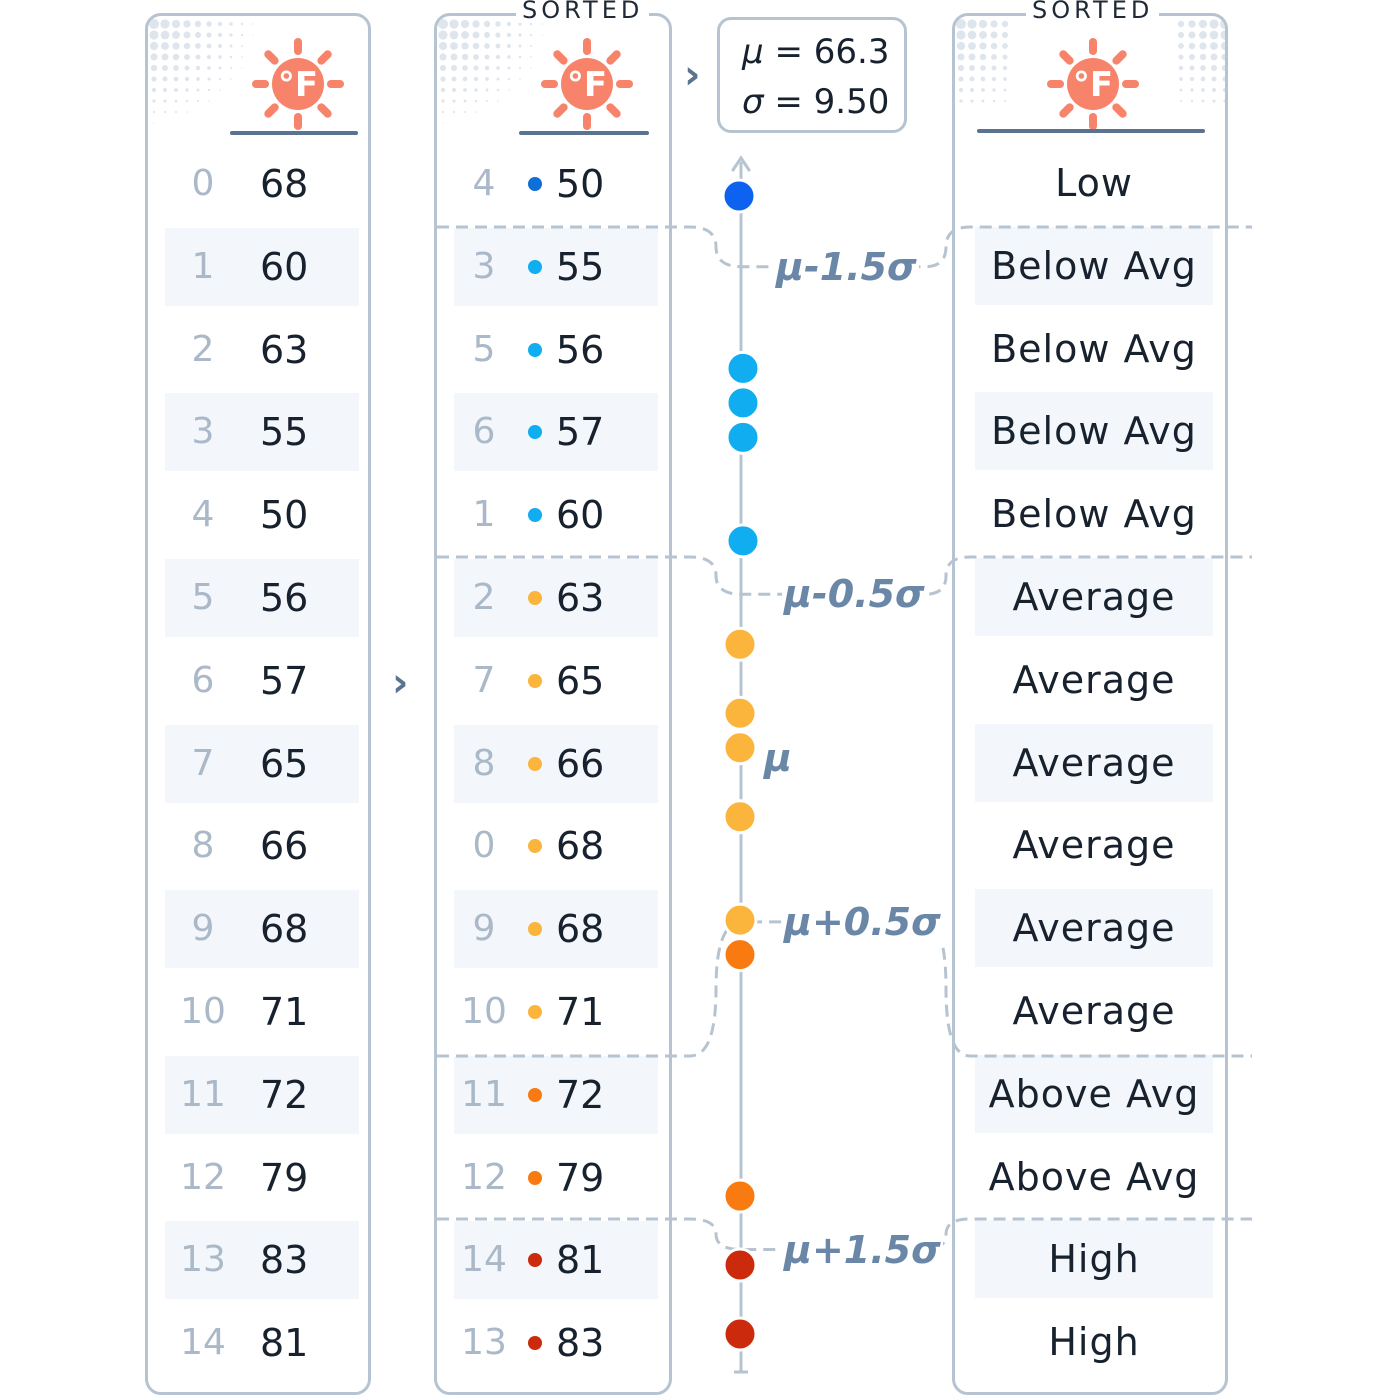 The height and width of the screenshot is (1400, 1400). Describe the element at coordinates (203, 1011) in the screenshot. I see `row-index: 10` at that location.